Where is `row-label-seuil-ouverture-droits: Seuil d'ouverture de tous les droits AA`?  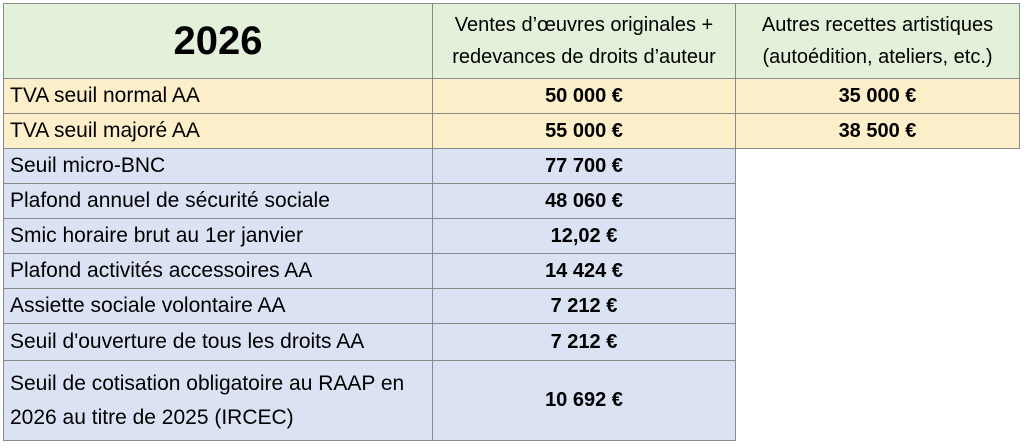 row-label-seuil-ouverture-droits: Seuil d'ouverture de tous les droits AA is located at coordinates (218, 342).